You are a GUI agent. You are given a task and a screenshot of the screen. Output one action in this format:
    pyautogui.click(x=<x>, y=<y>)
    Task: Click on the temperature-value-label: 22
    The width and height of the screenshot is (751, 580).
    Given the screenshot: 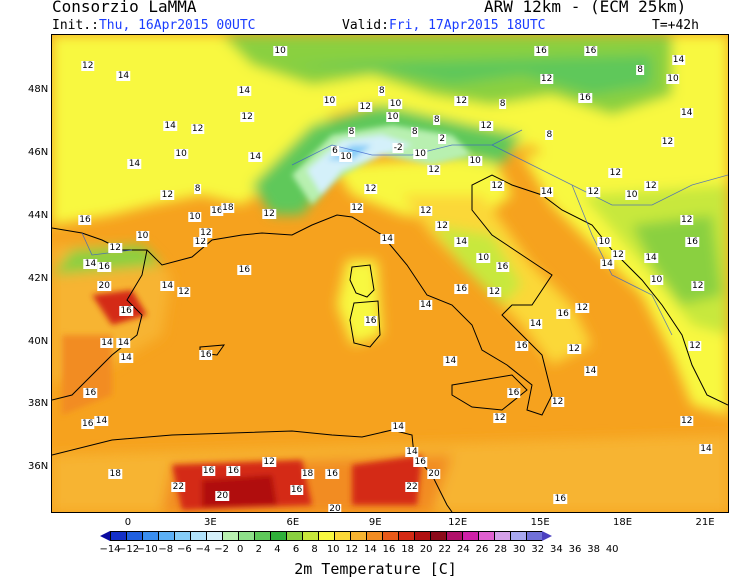 What is the action you would take?
    pyautogui.click(x=178, y=486)
    